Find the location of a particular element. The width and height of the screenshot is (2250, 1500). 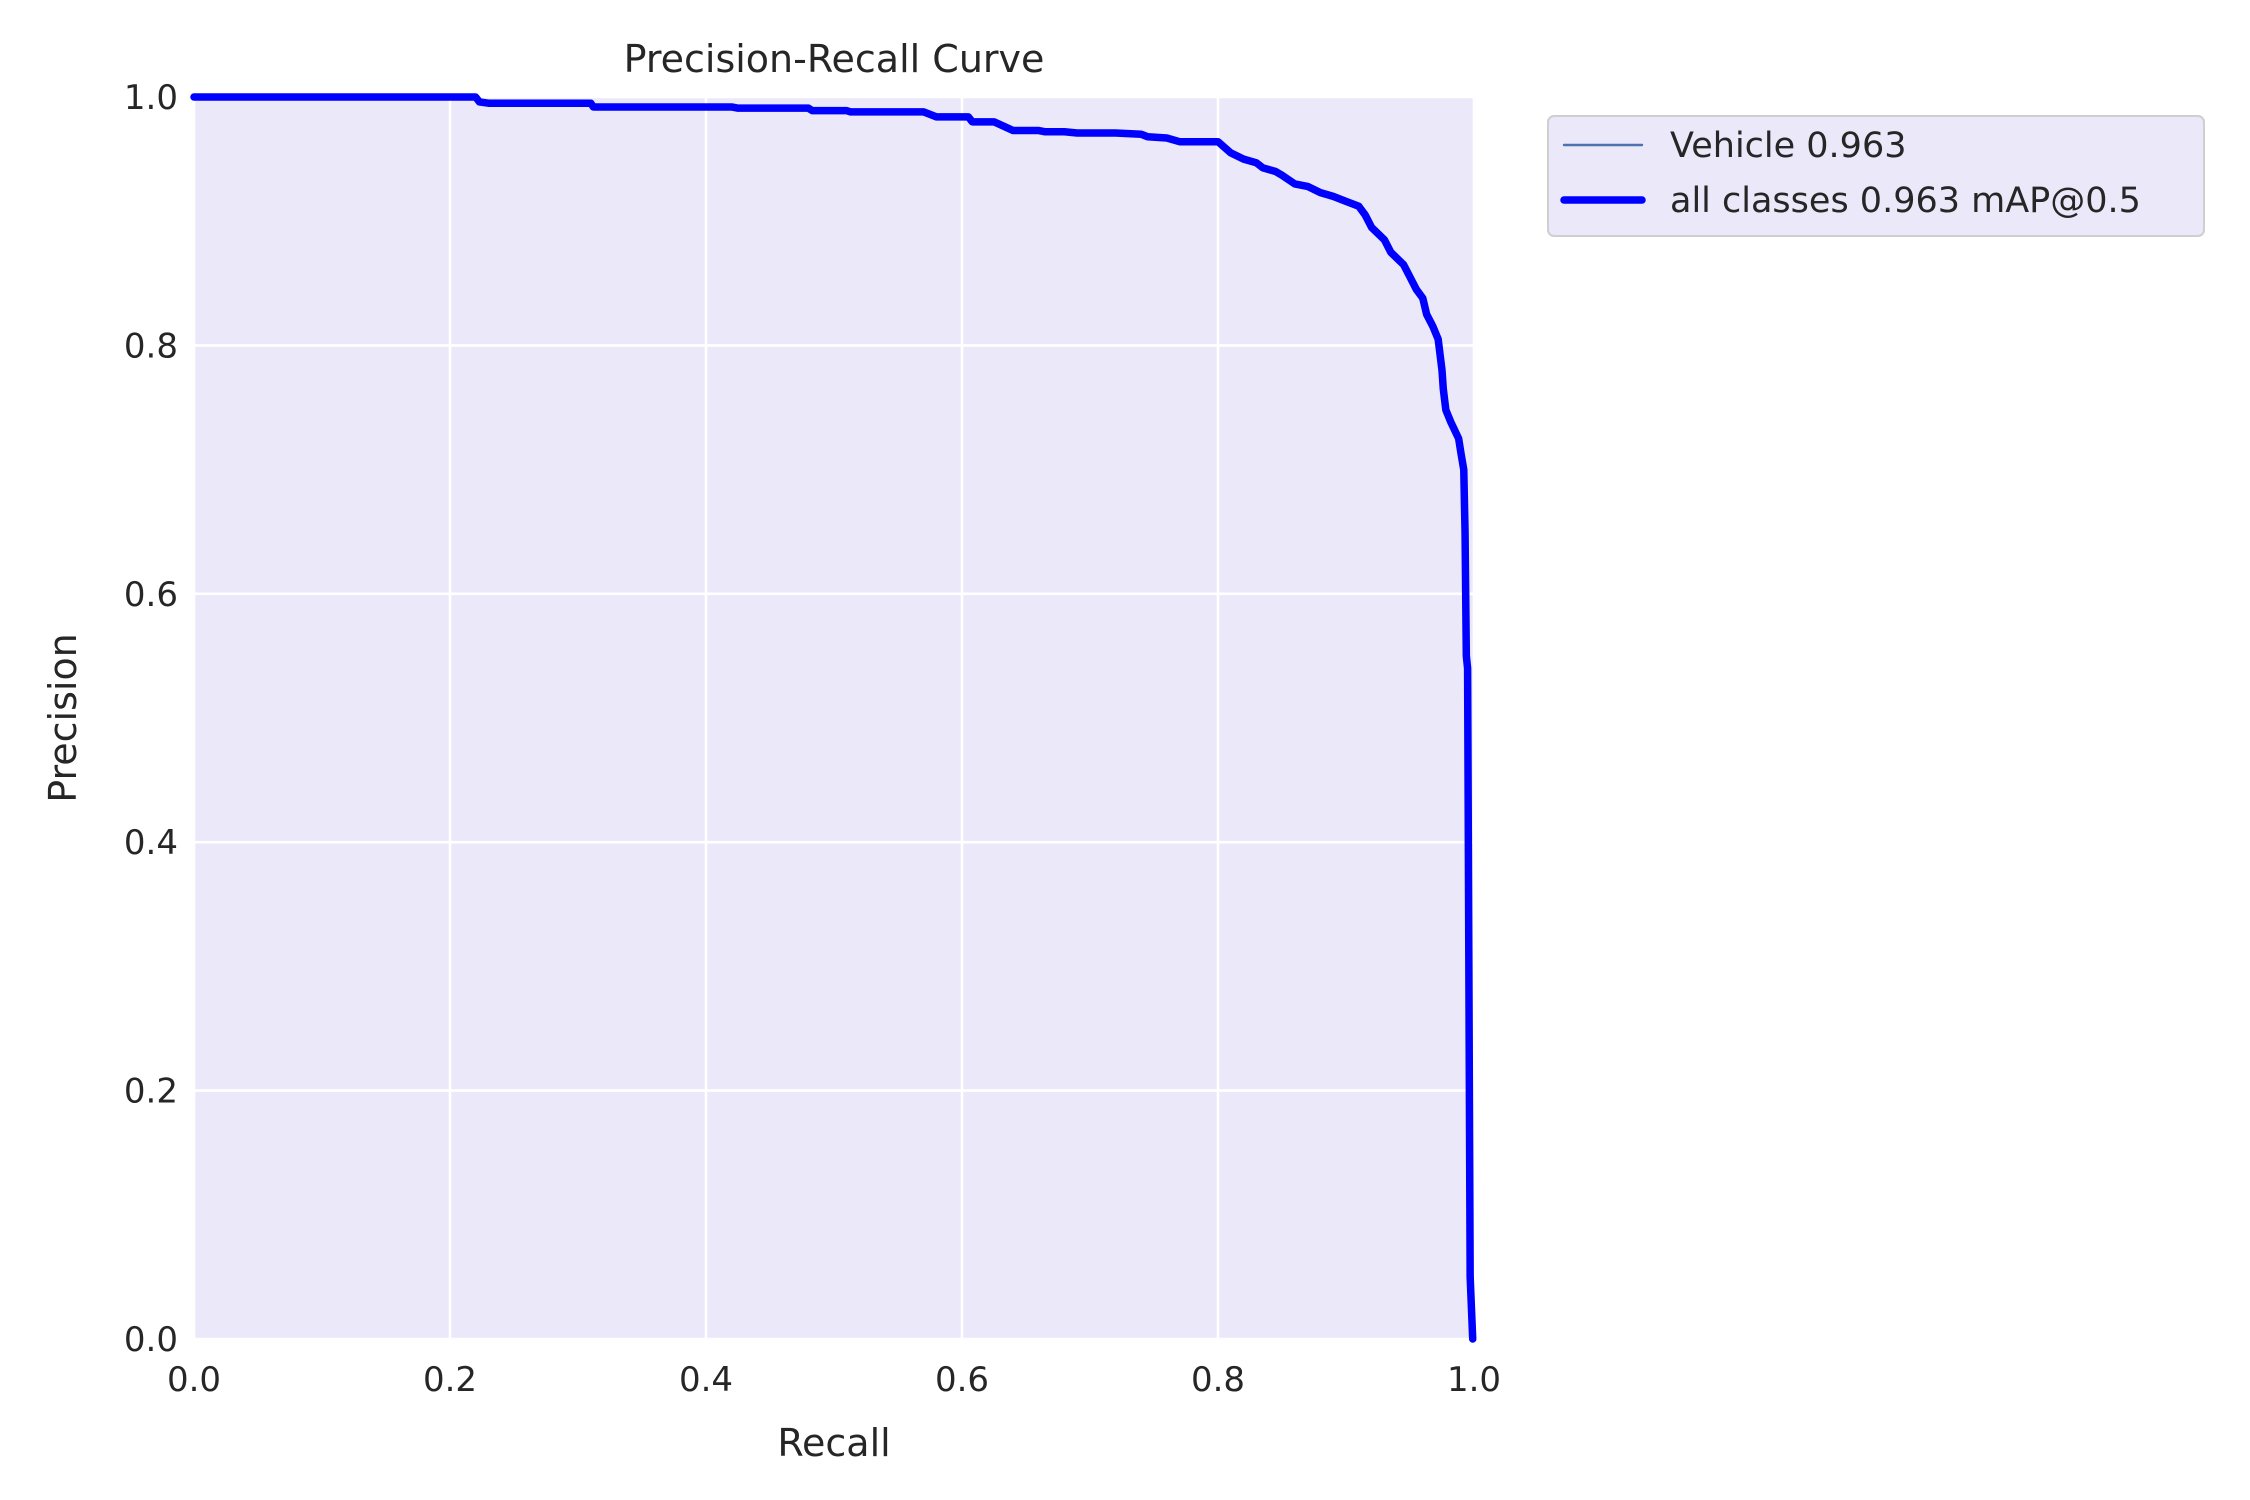

legend-label-vehicle: Vehicle 0.963 is located at coordinates (1788, 146).